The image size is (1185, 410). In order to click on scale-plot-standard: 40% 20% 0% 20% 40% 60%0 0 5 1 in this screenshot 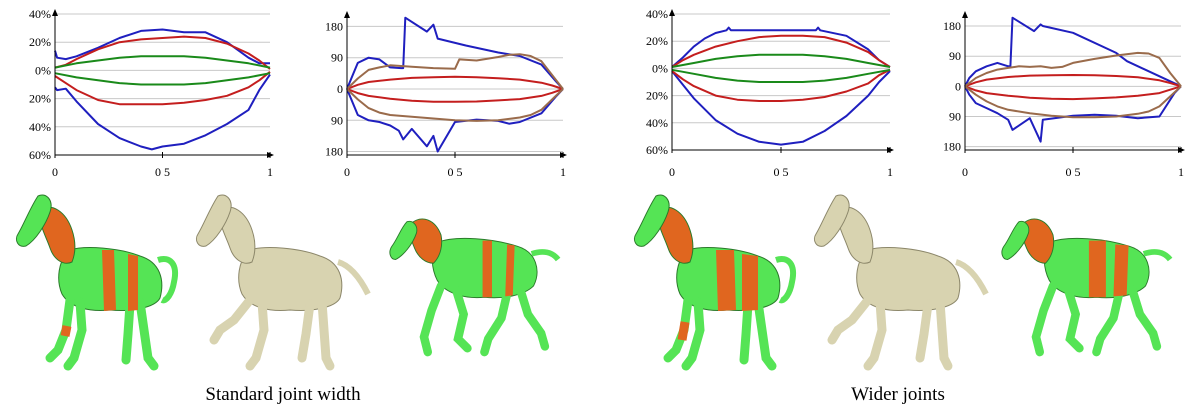, I will do `click(151, 93)`.